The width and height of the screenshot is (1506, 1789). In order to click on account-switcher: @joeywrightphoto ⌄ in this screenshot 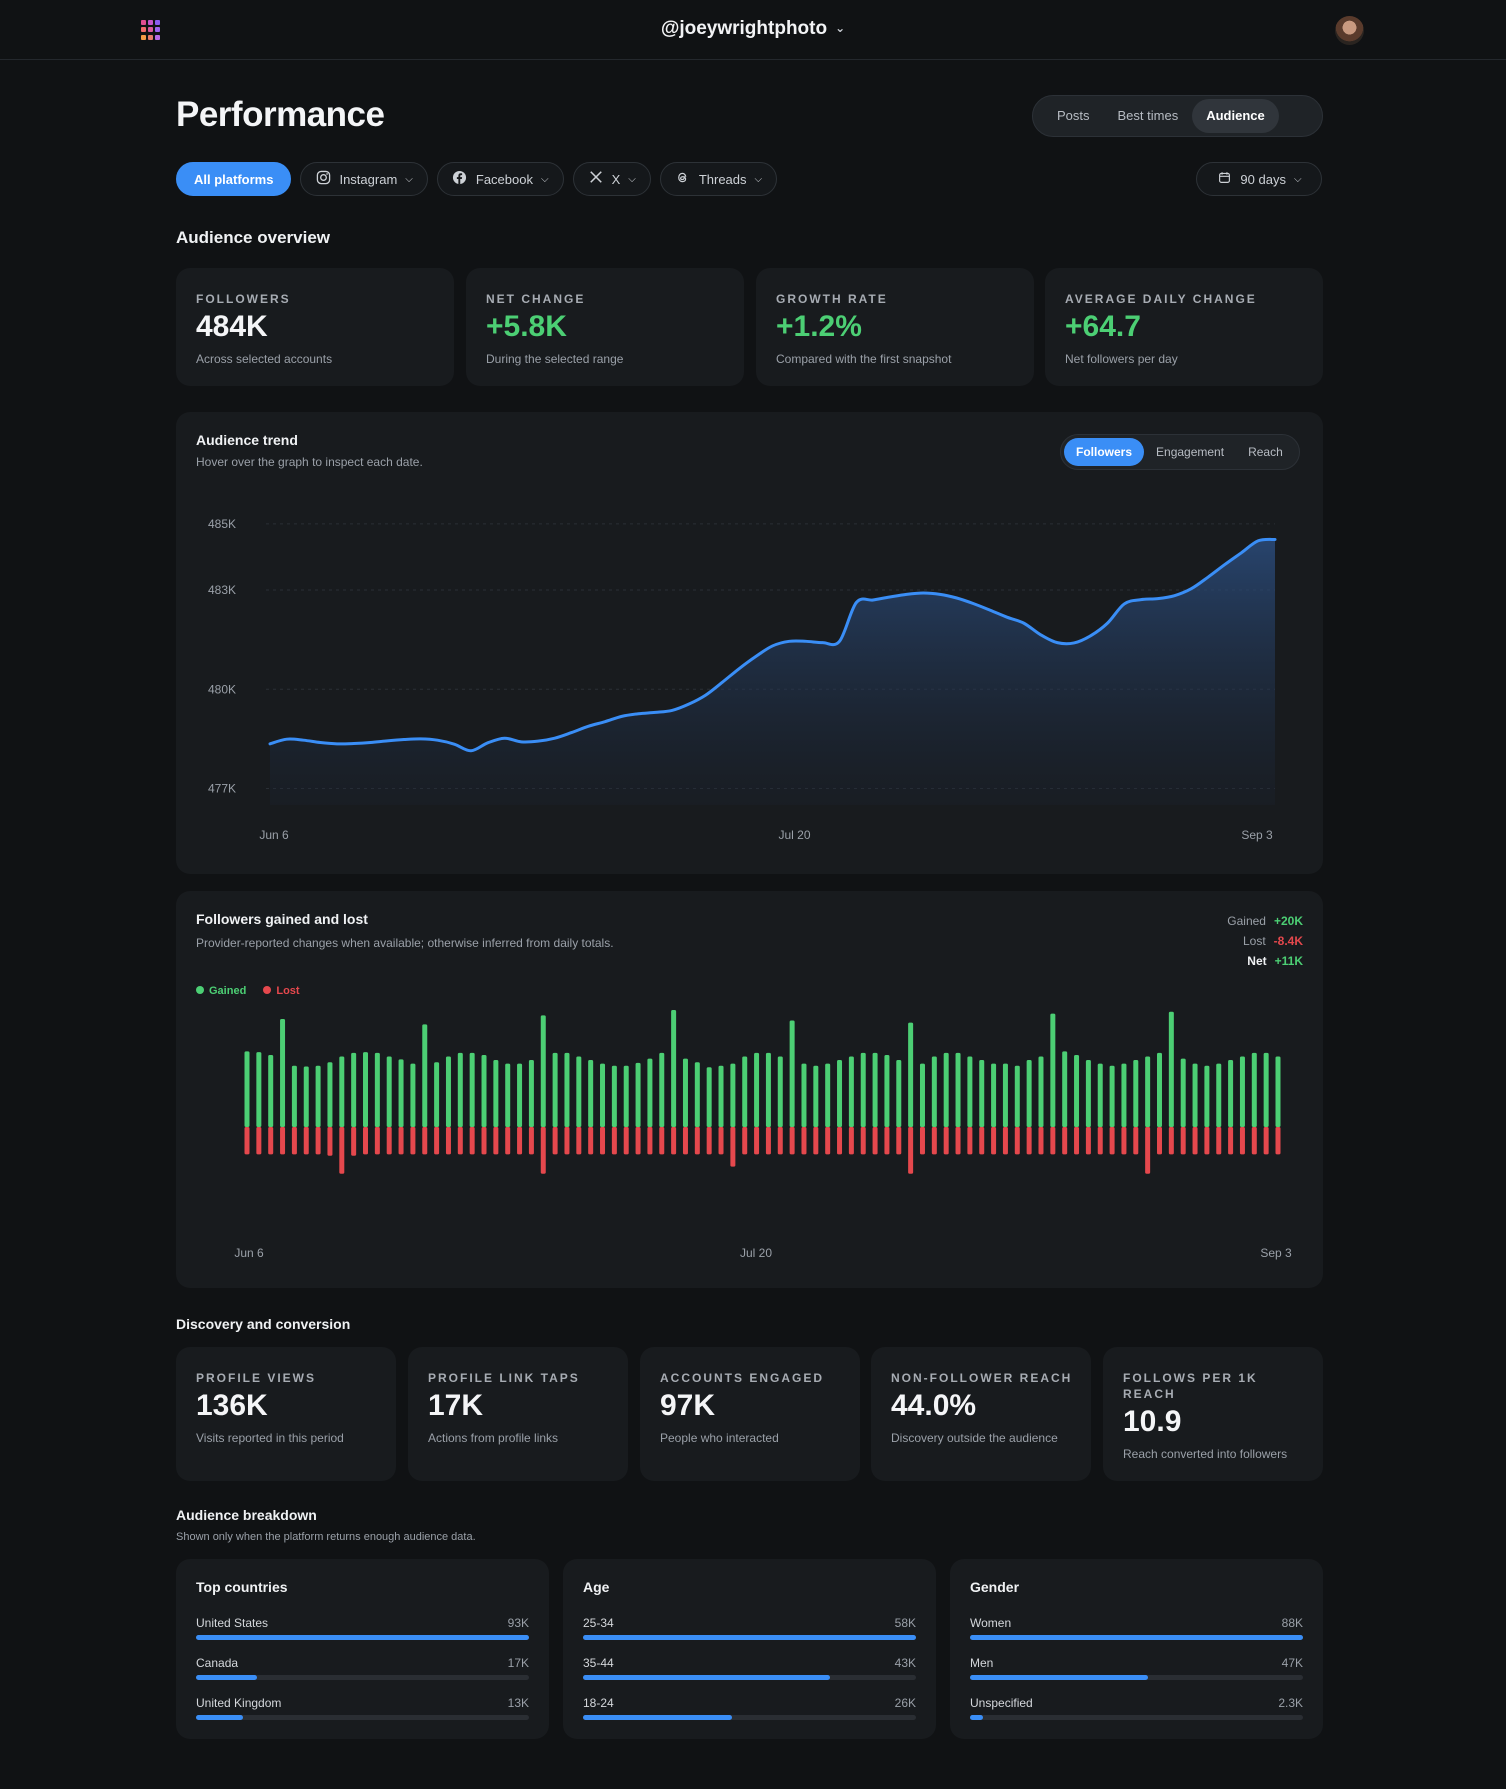, I will do `click(753, 29)`.